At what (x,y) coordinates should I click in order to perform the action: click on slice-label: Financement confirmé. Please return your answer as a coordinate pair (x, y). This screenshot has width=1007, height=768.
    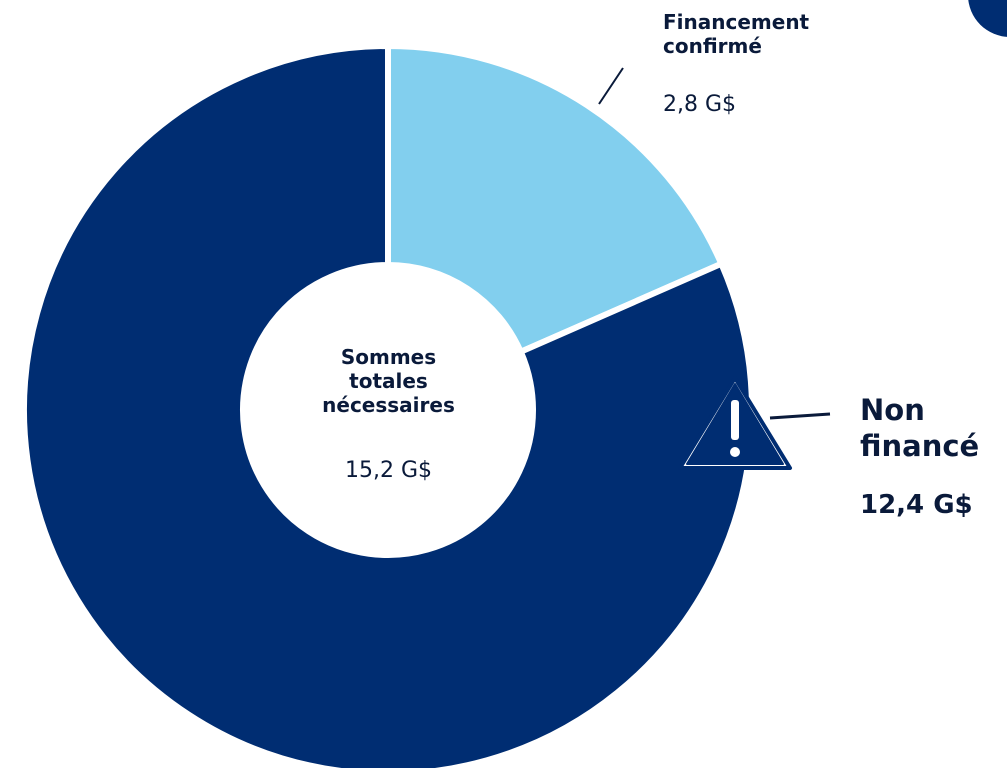
    Looking at the image, I should click on (736, 34).